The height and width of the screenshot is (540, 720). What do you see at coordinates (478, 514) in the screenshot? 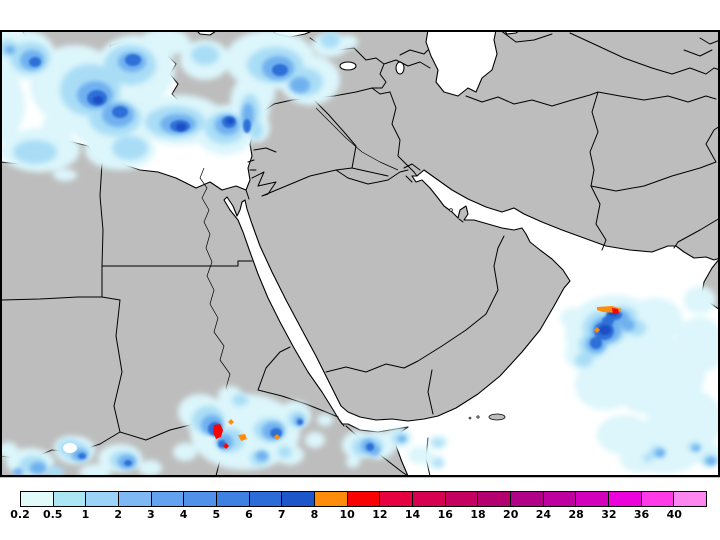
I see `colorbar-tick-label: 18` at bounding box center [478, 514].